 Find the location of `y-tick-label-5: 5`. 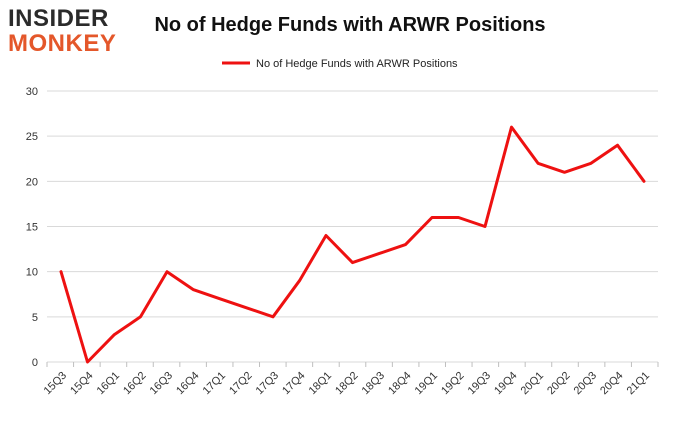

y-tick-label-5: 5 is located at coordinates (35, 318).